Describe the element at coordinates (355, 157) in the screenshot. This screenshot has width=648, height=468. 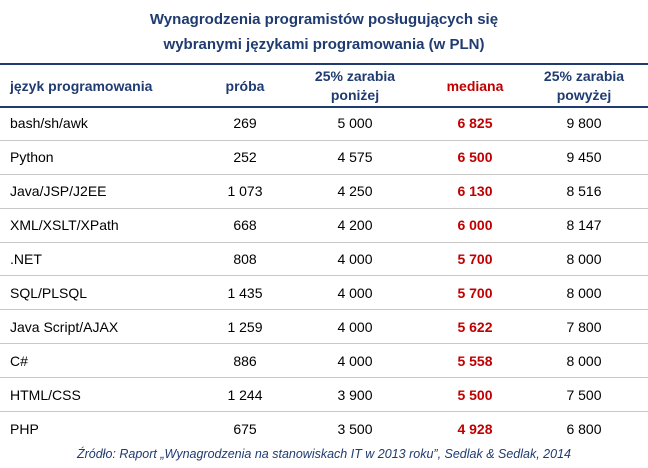
I see `cell-lower25: 4 575` at that location.